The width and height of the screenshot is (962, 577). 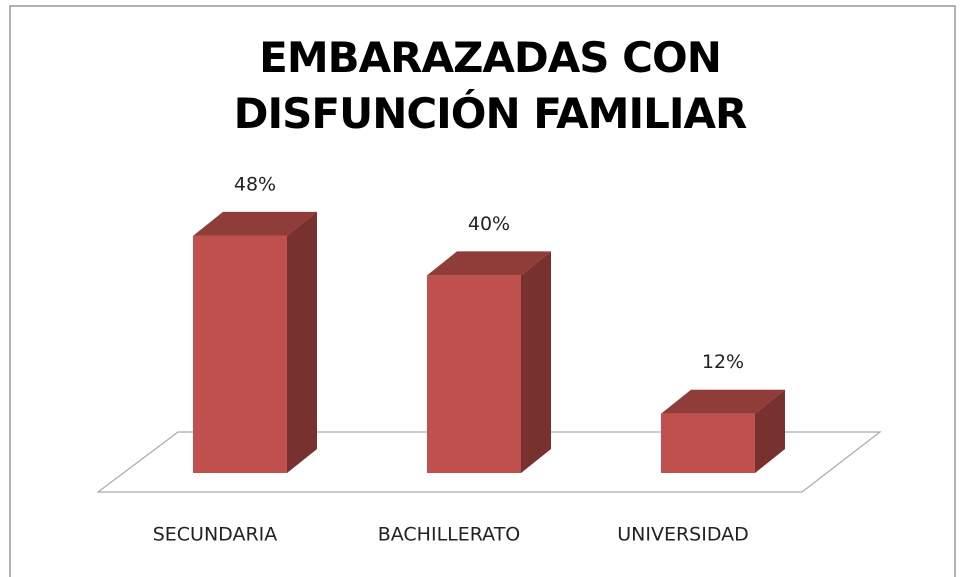 I want to click on x-tick-label: UNIVERSIDAD, so click(x=683, y=535).